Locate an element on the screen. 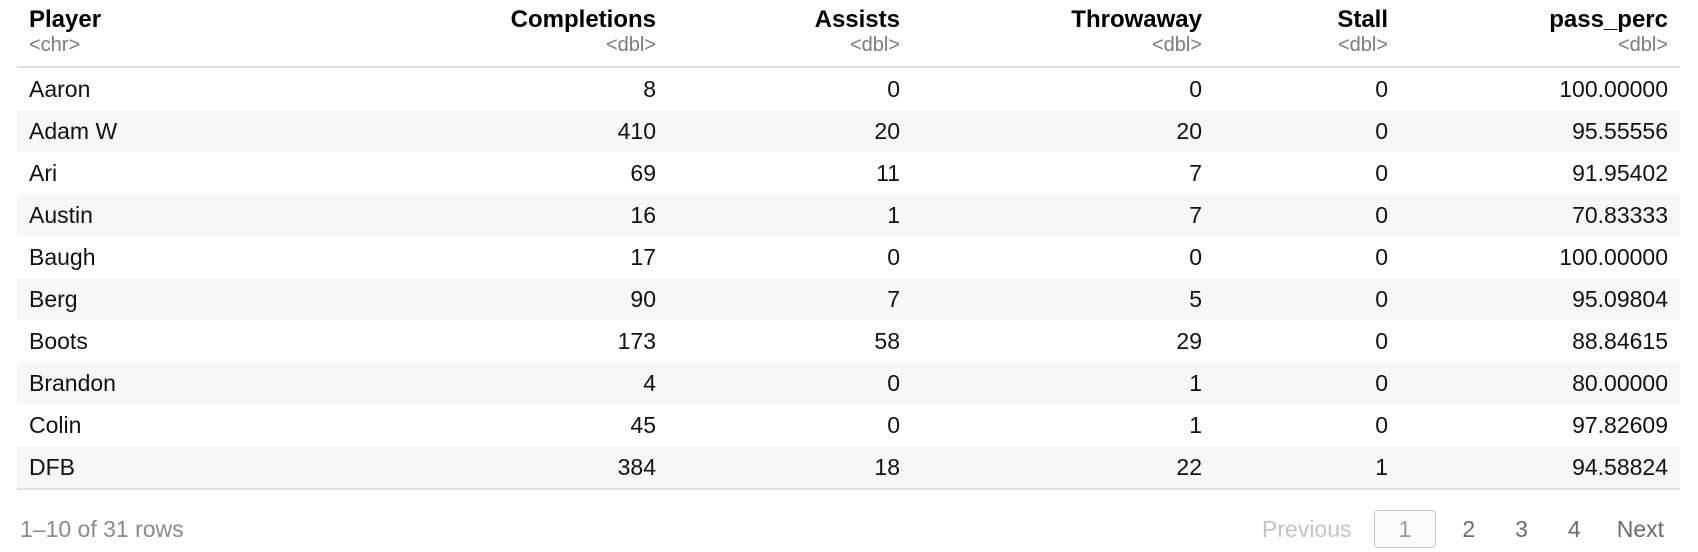 The width and height of the screenshot is (1698, 552). cell-pass-perc: 94.58824 is located at coordinates (1540, 468).